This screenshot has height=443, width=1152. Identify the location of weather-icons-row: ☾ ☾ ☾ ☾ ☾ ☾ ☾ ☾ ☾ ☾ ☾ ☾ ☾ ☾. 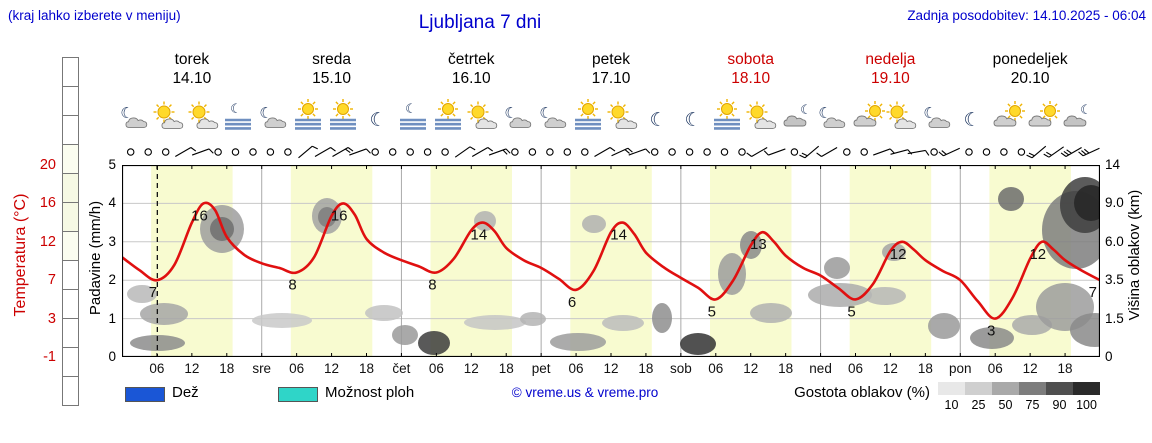
(576, 118).